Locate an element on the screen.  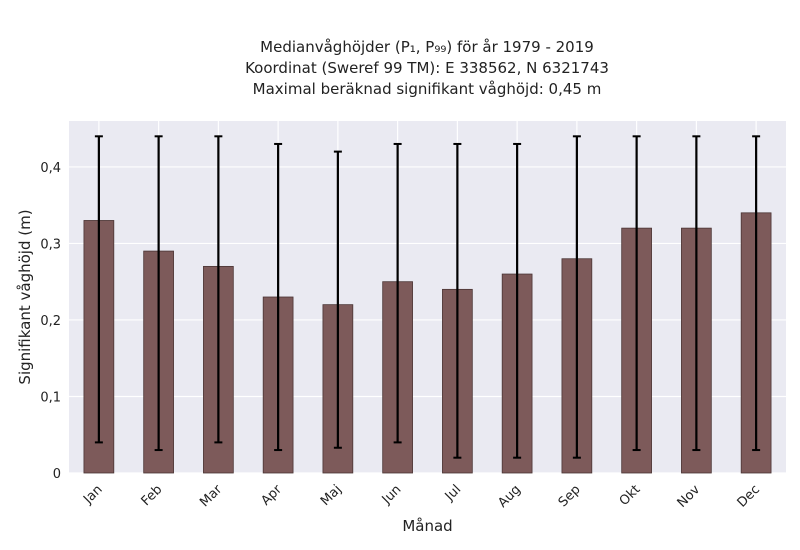
y-axis-ticks: 0 0,1 0,2 0,3 0,4 is located at coordinates (50, 321).